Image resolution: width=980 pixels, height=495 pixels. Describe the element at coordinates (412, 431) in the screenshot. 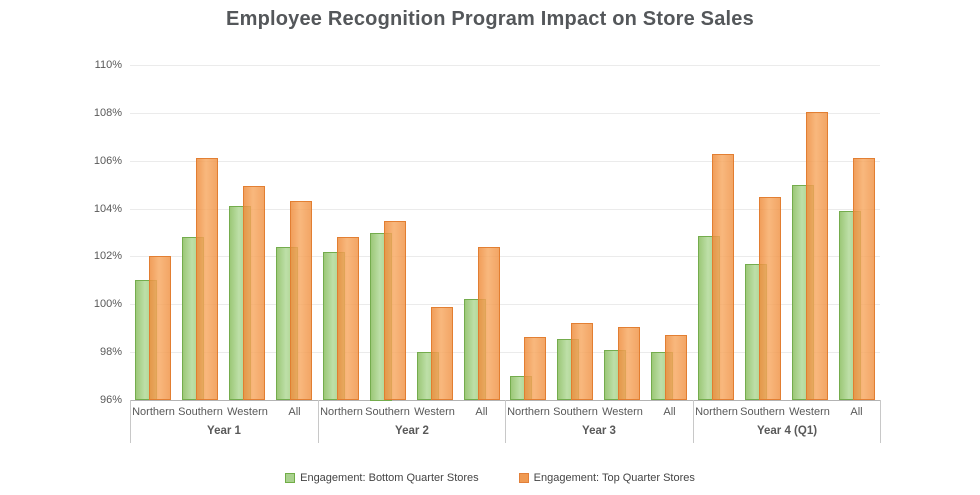

I see `x-axis-group-label: Year 2` at that location.